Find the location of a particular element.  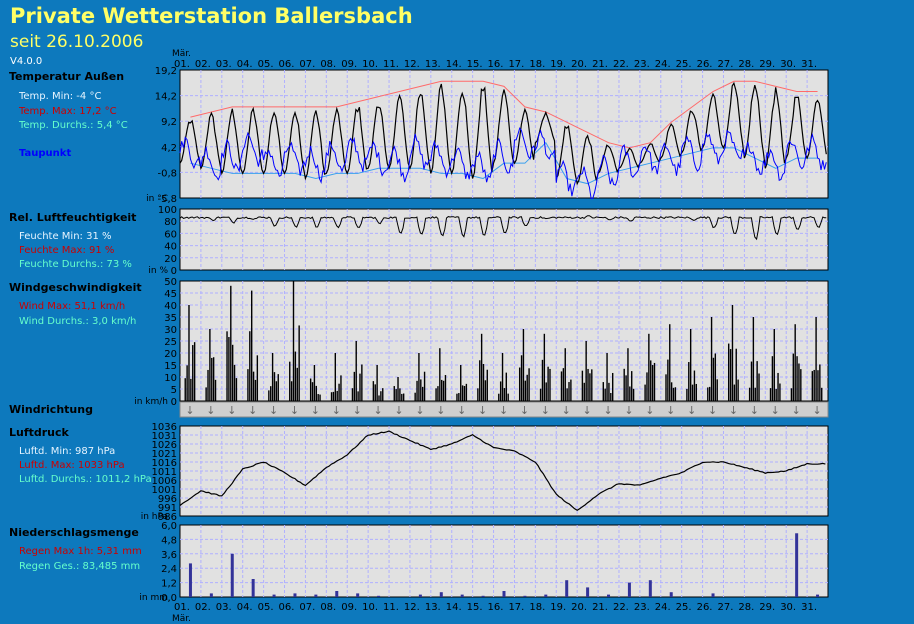

pressure-ytick: 1011 is located at coordinates (164, 472).